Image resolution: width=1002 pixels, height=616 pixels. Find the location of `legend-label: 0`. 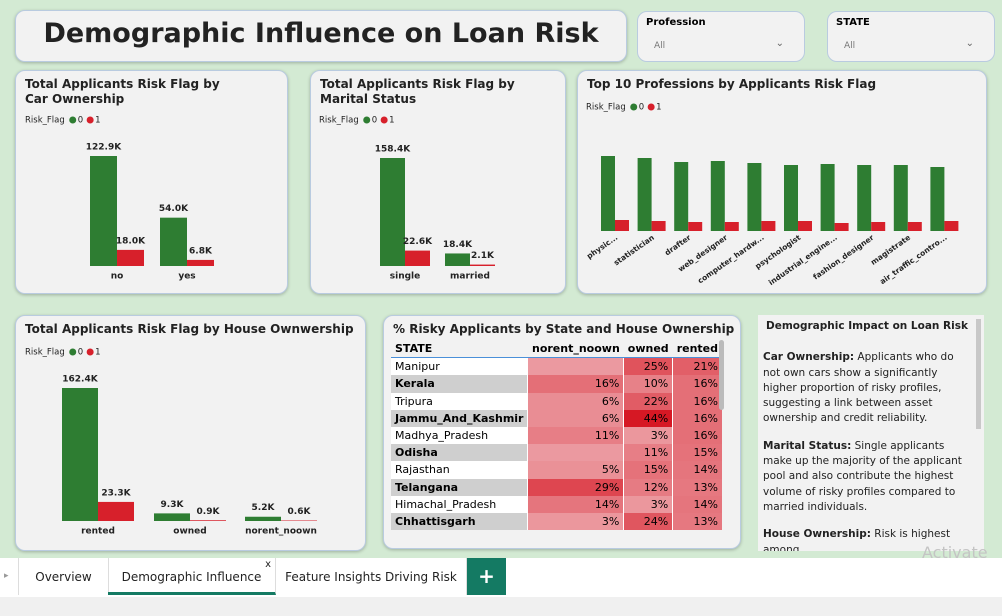

legend-label: 0 is located at coordinates (80, 121).